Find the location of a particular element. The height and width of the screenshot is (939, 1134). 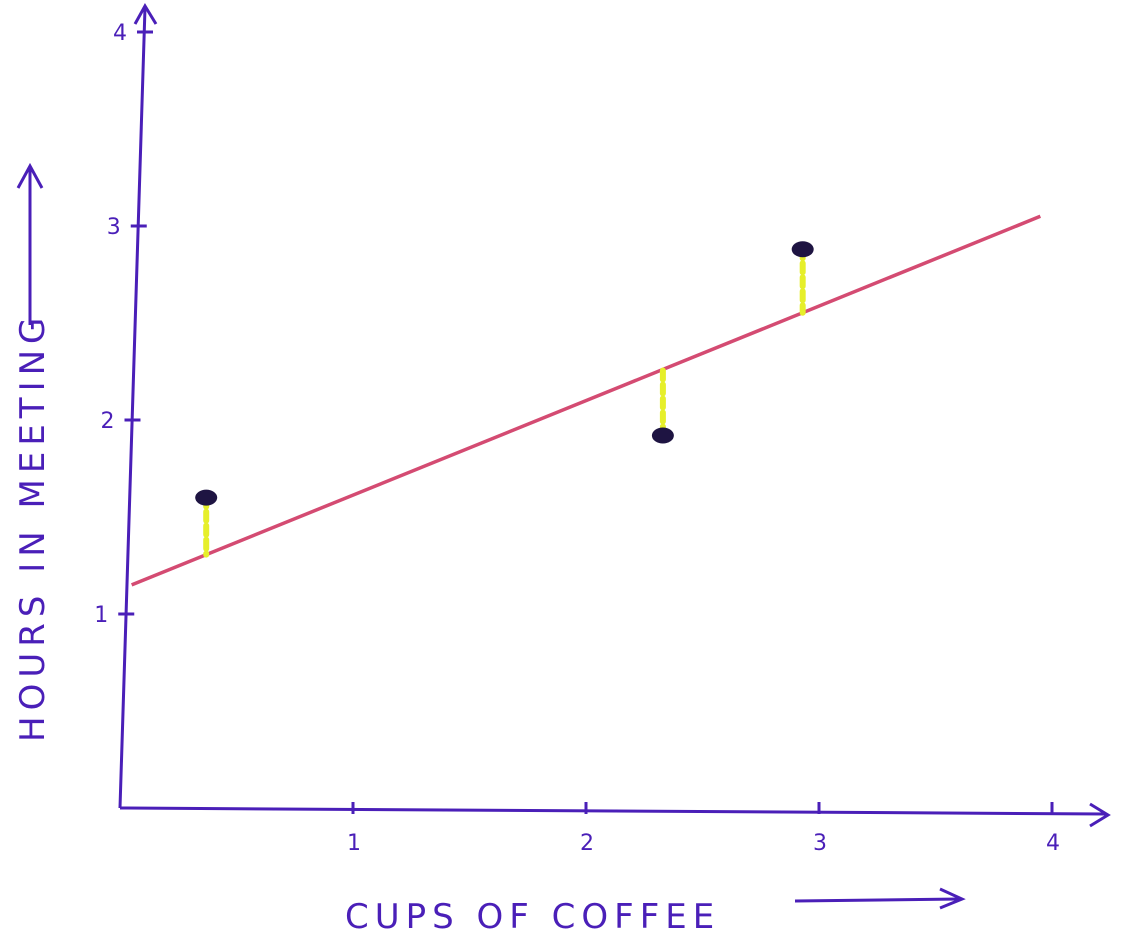

y-axis-line is located at coordinates (132, 408).